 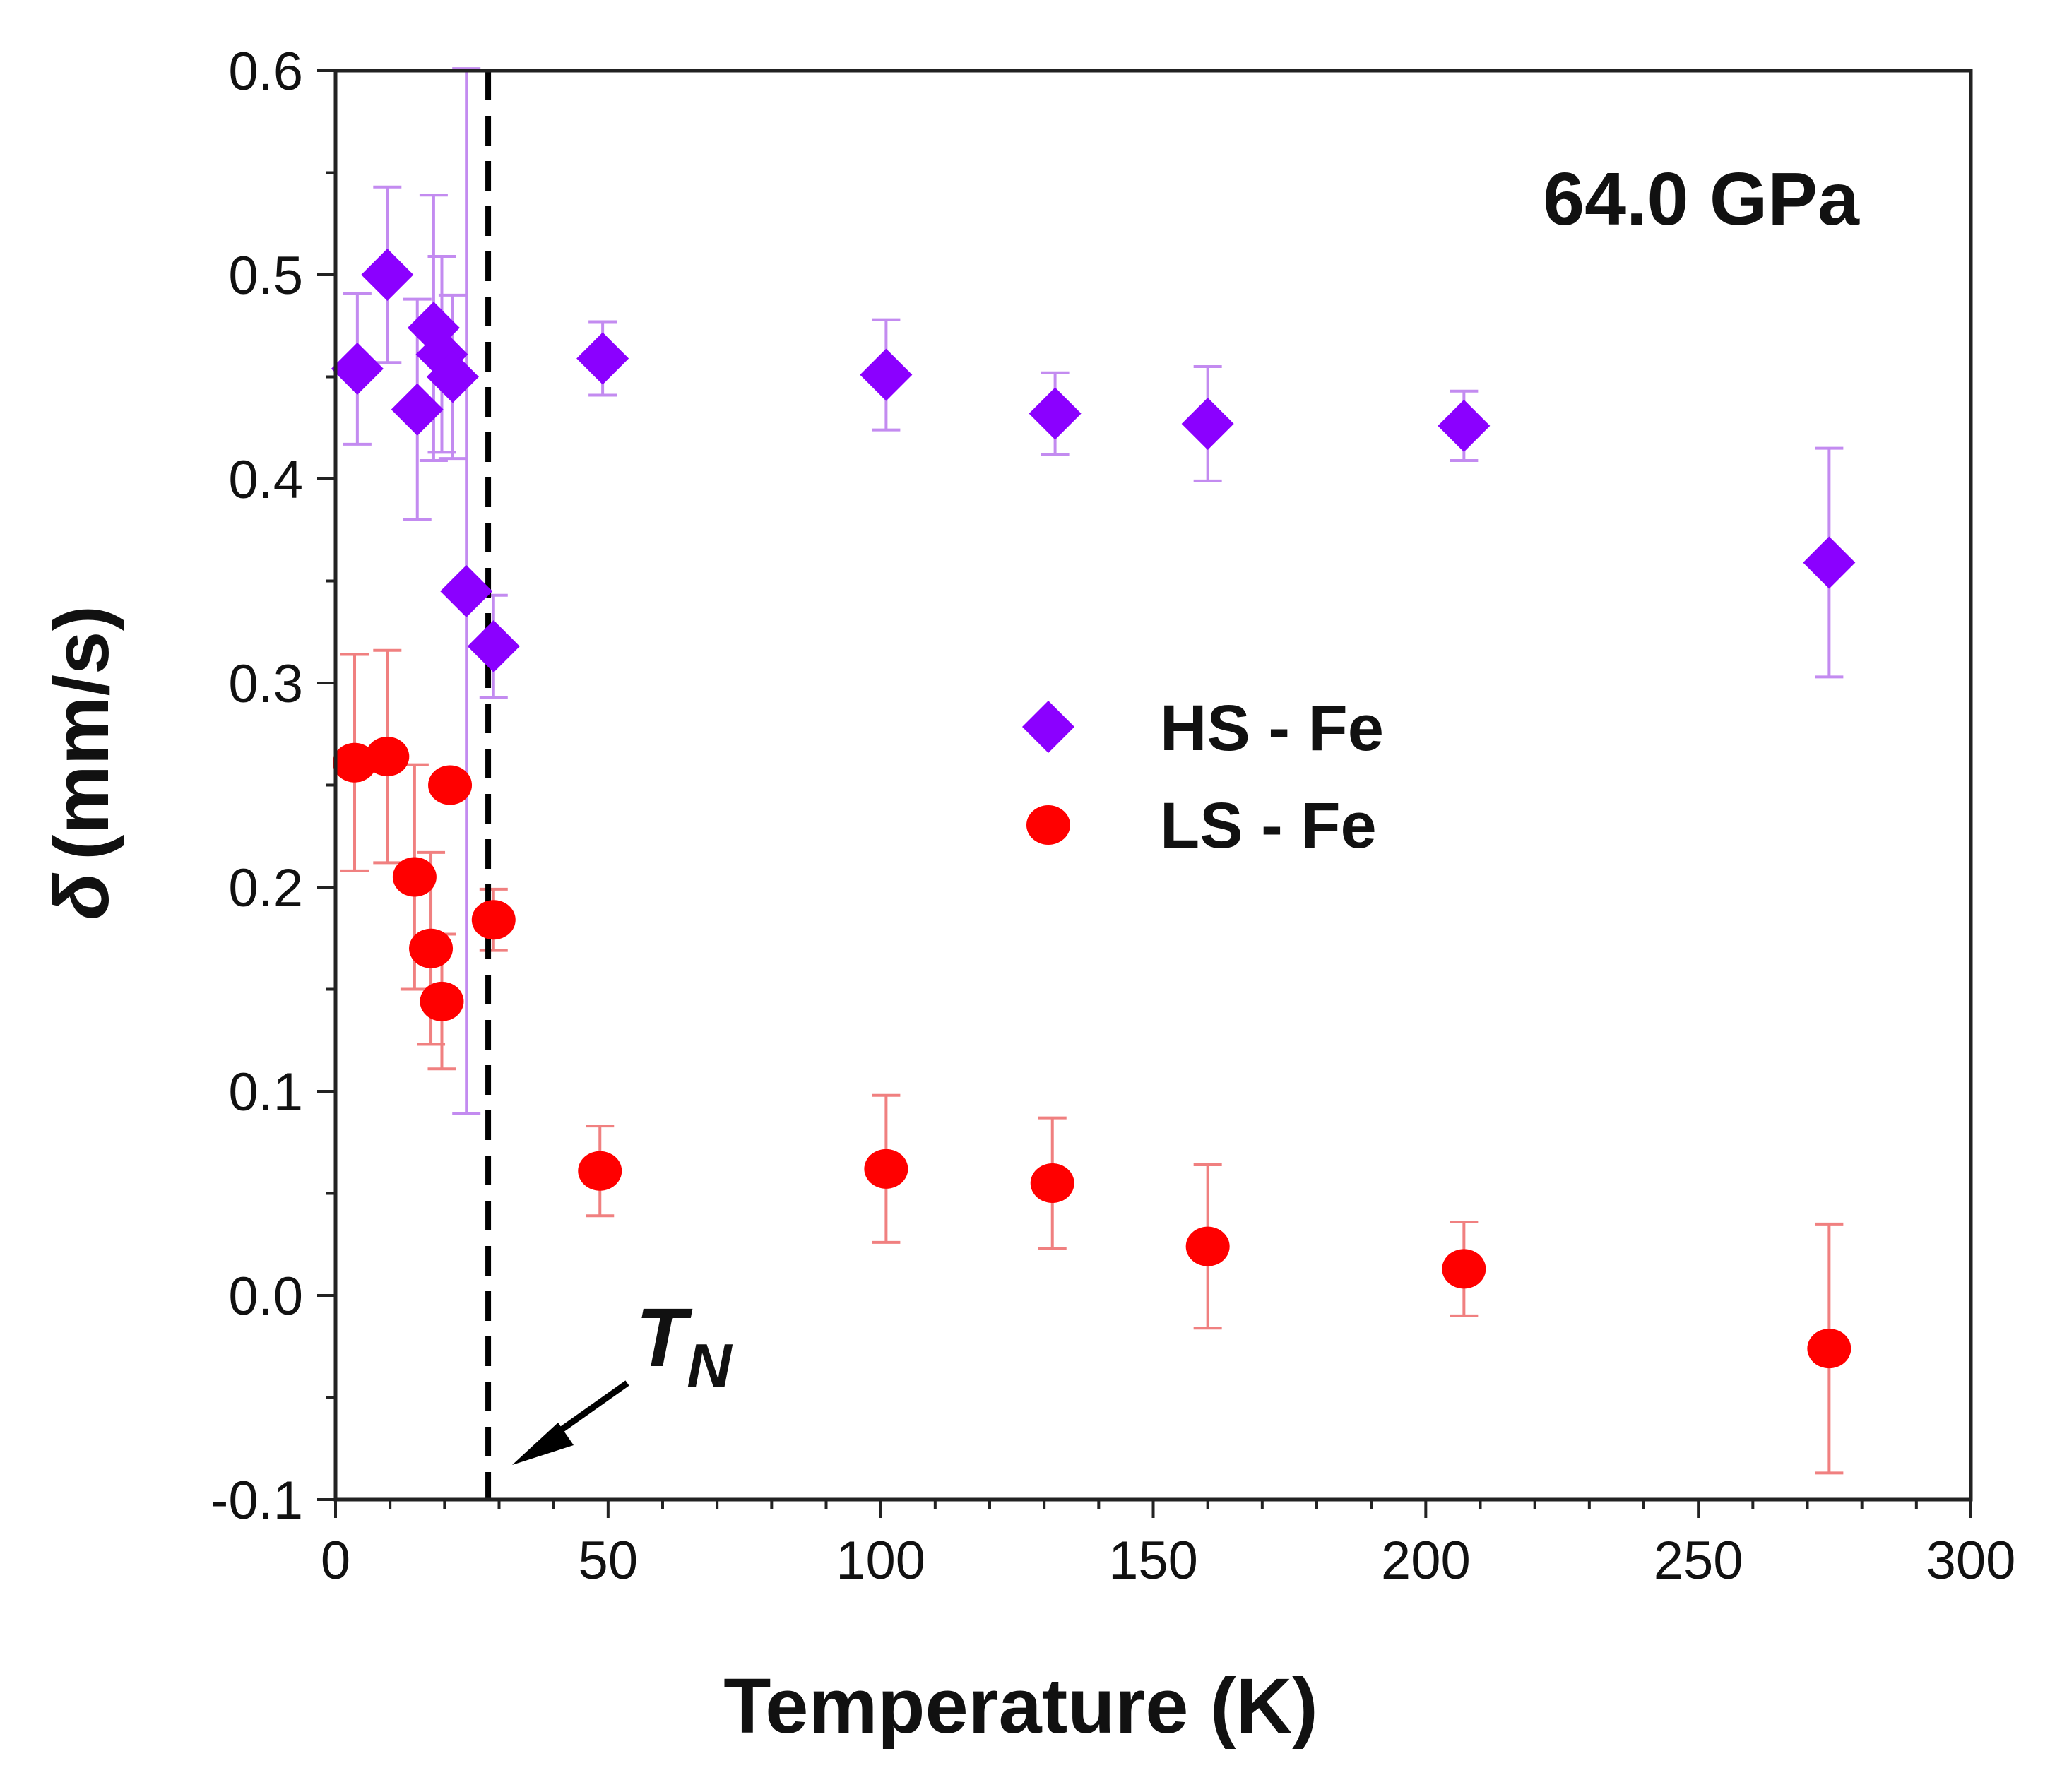 What do you see at coordinates (265, 1092) in the screenshot?
I see `y-tick-label: 0.1` at bounding box center [265, 1092].